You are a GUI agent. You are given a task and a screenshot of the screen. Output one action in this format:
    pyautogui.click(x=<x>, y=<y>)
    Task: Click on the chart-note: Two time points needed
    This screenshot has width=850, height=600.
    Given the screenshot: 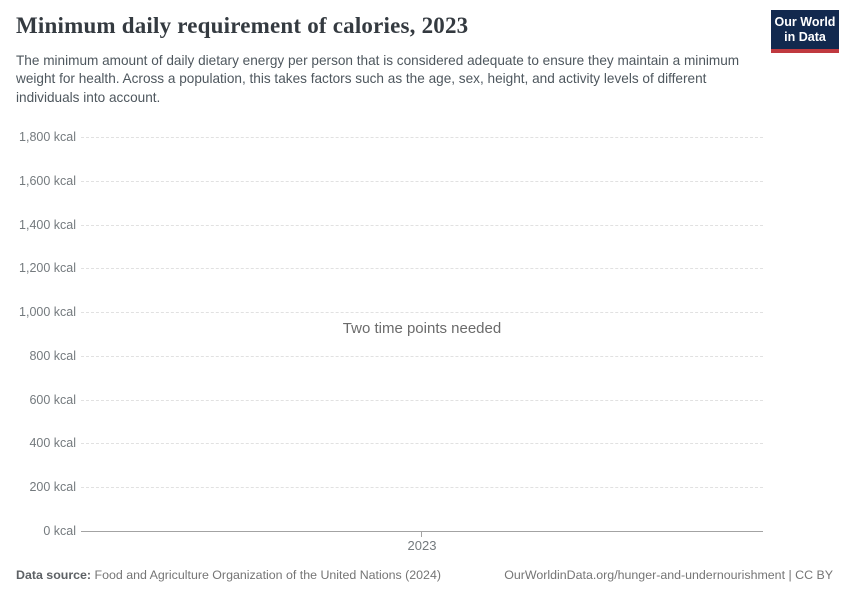 What is the action you would take?
    pyautogui.click(x=422, y=328)
    